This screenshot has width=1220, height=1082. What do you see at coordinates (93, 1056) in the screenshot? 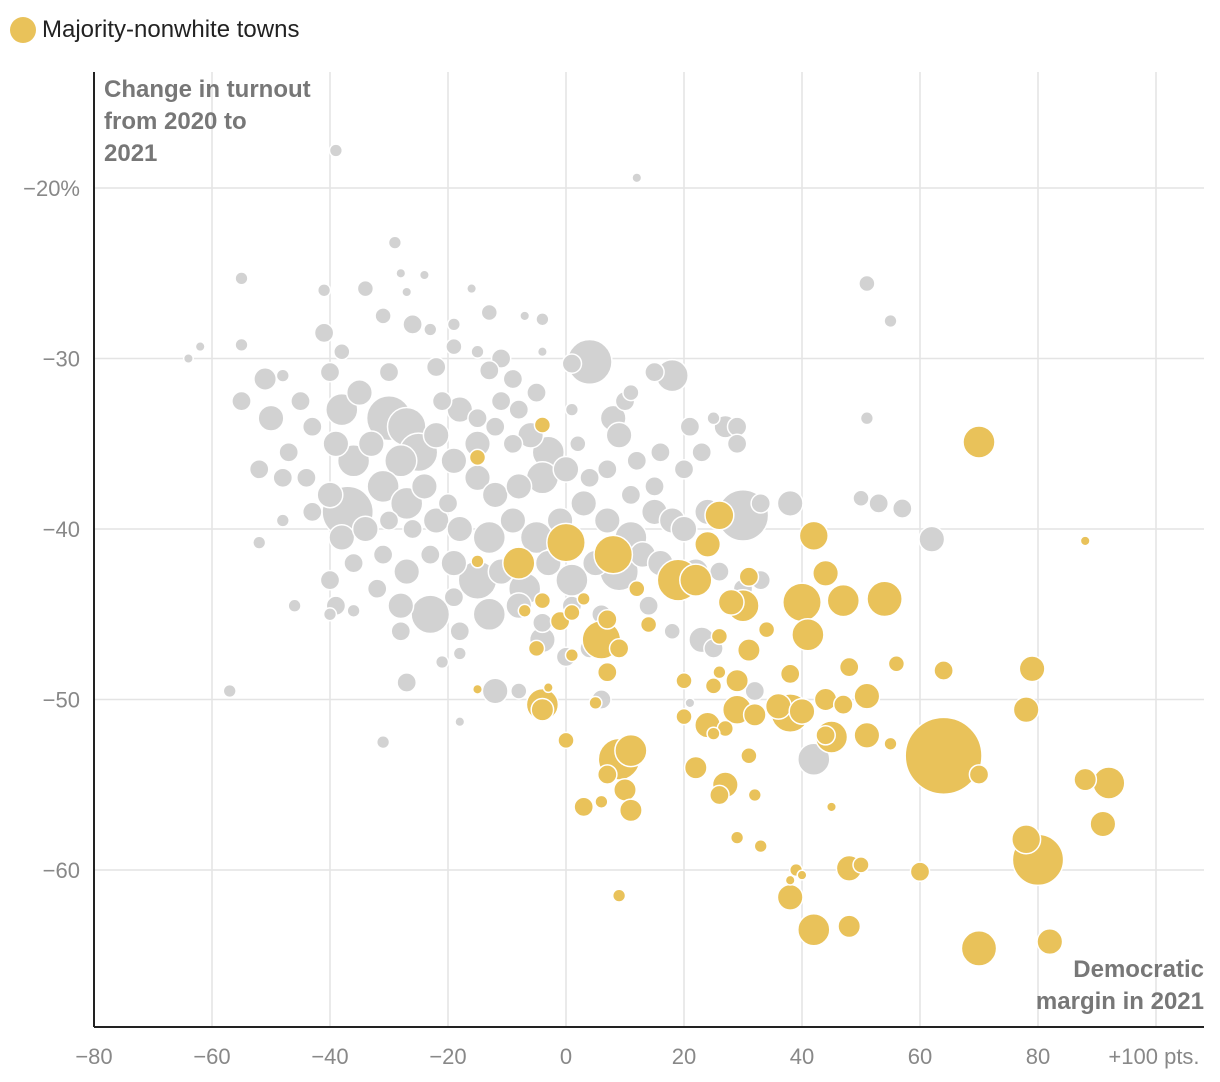
I see `x-tick-label: −80` at bounding box center [93, 1056].